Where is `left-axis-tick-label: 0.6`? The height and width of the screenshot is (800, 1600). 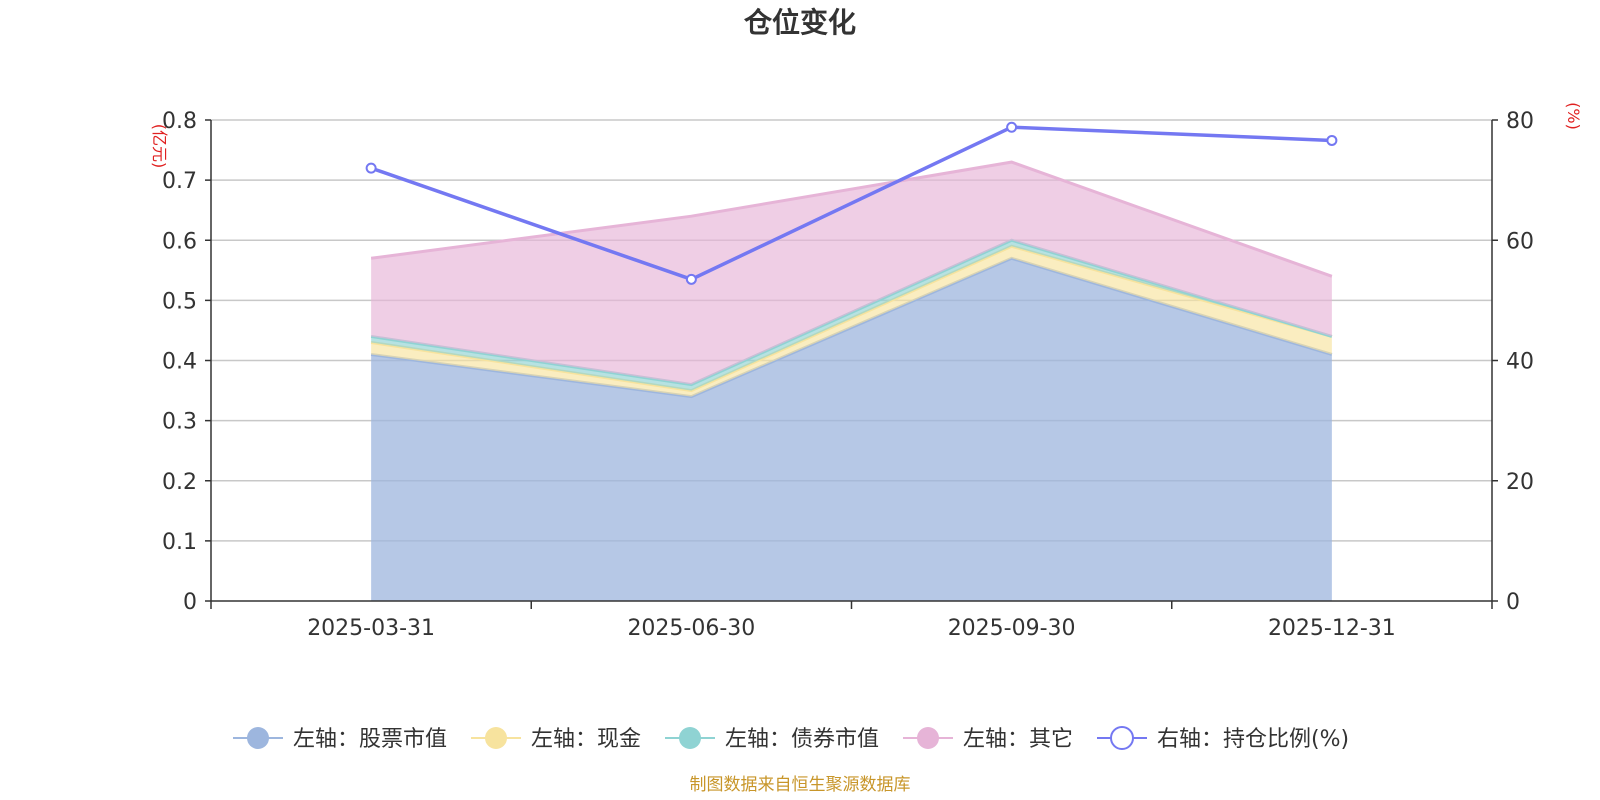 left-axis-tick-label: 0.6 is located at coordinates (179, 241).